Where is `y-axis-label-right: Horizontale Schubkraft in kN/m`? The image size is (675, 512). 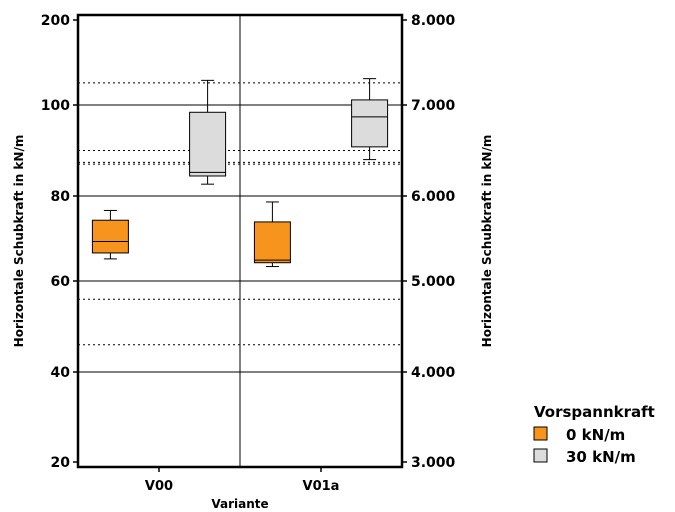 y-axis-label-right: Horizontale Schubkraft in kN/m is located at coordinates (487, 241).